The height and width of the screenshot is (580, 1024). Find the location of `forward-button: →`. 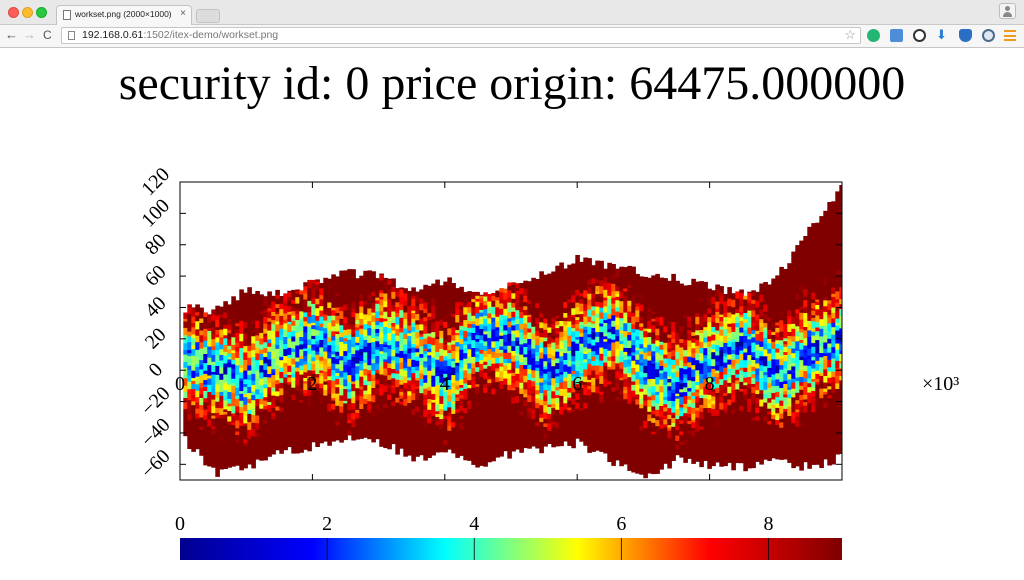

forward-button: → is located at coordinates (29, 34).